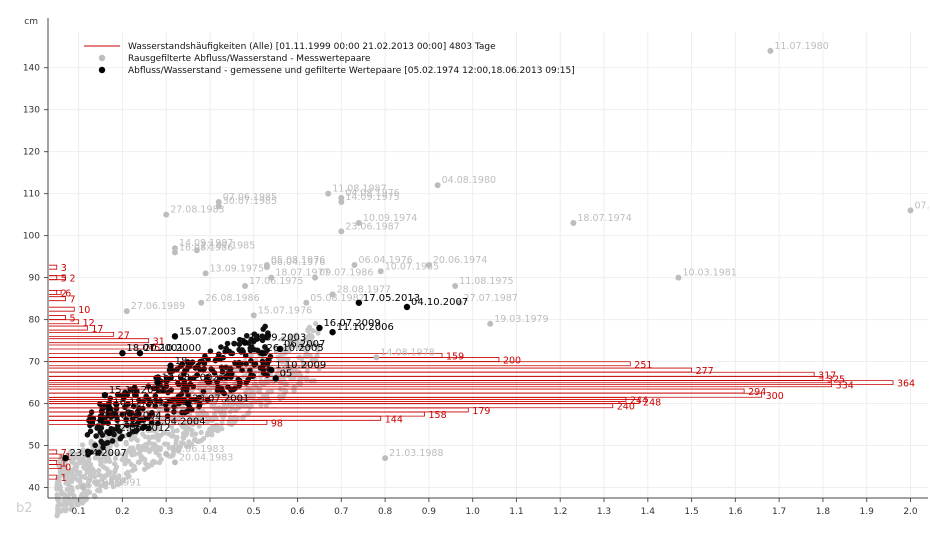 This screenshot has height=540, width=930. Describe the element at coordinates (176, 422) in the screenshot. I see `measured-point-label: 22.04.2004` at that location.